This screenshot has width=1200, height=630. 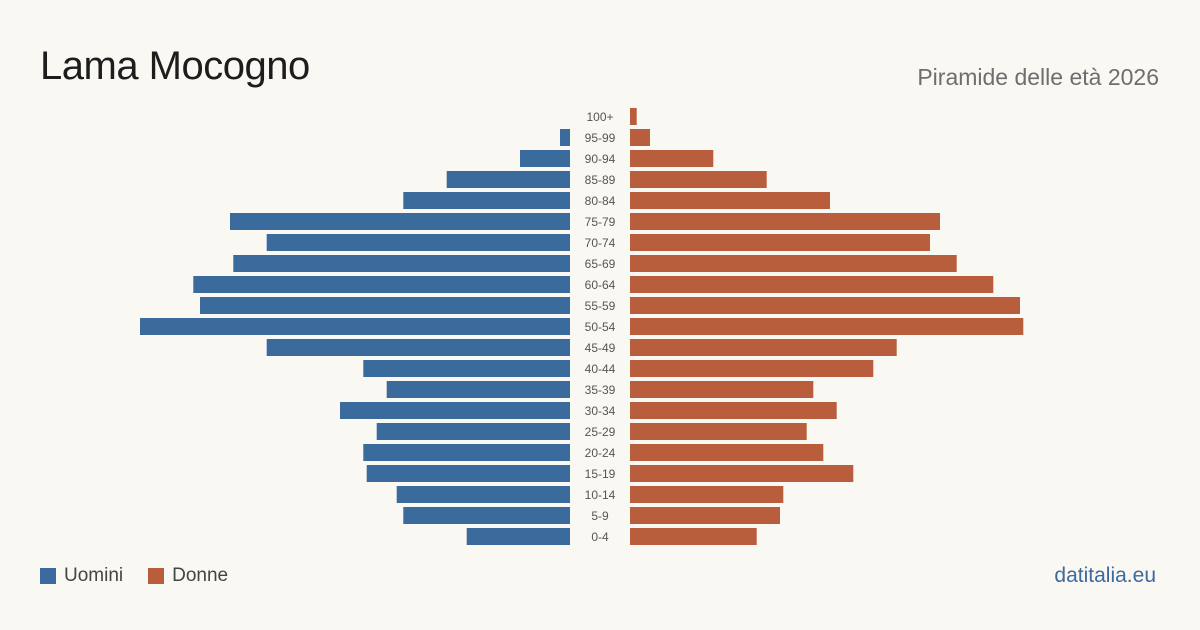 What do you see at coordinates (600, 327) in the screenshot?
I see `age-label-50-54: 50-54` at bounding box center [600, 327].